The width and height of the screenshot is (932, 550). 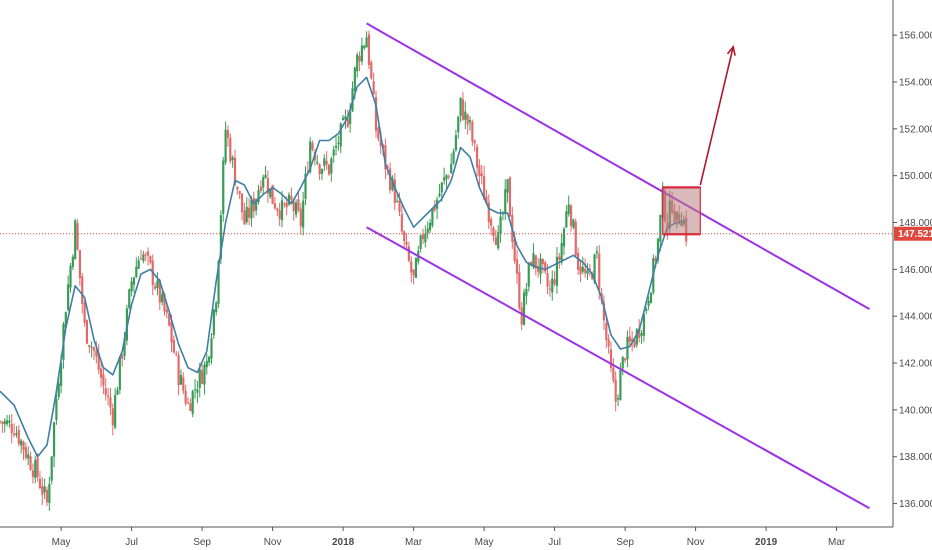 I want to click on x-tick-label: 2018, so click(x=343, y=542).